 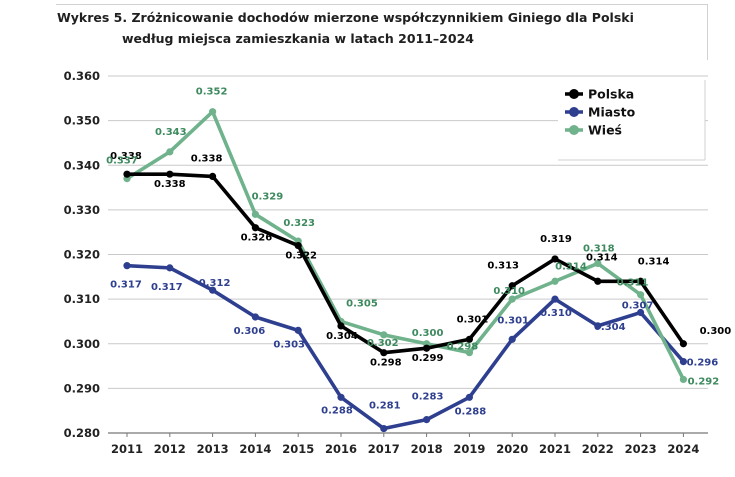 I want to click on data-label-miasto: 0.296, so click(x=703, y=363).